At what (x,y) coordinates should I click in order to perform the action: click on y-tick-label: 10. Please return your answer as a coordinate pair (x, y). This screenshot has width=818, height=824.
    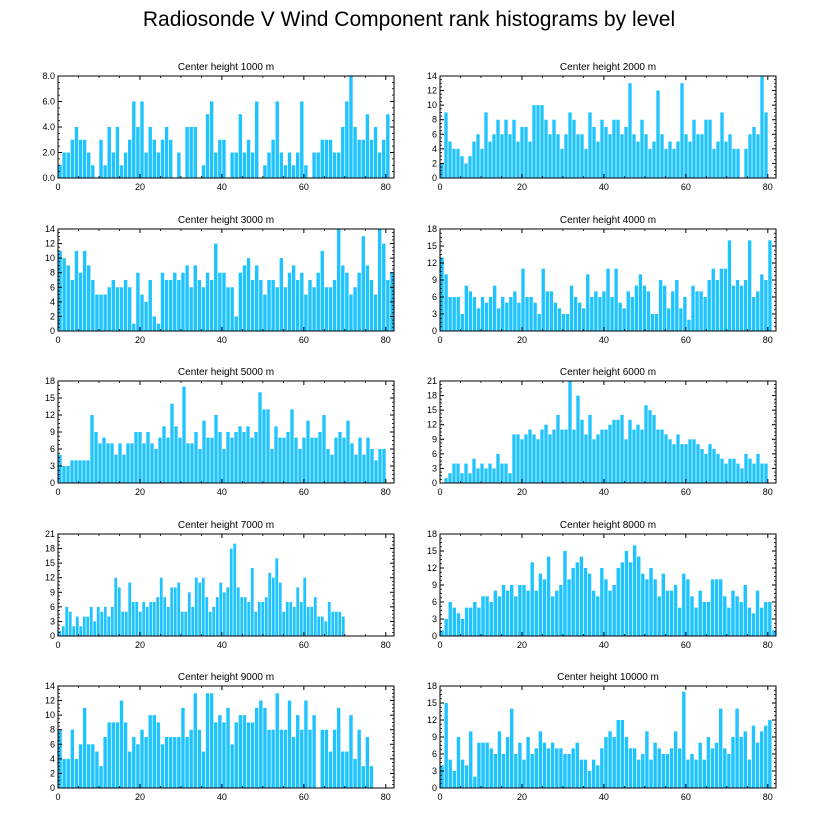
    Looking at the image, I should click on (432, 105).